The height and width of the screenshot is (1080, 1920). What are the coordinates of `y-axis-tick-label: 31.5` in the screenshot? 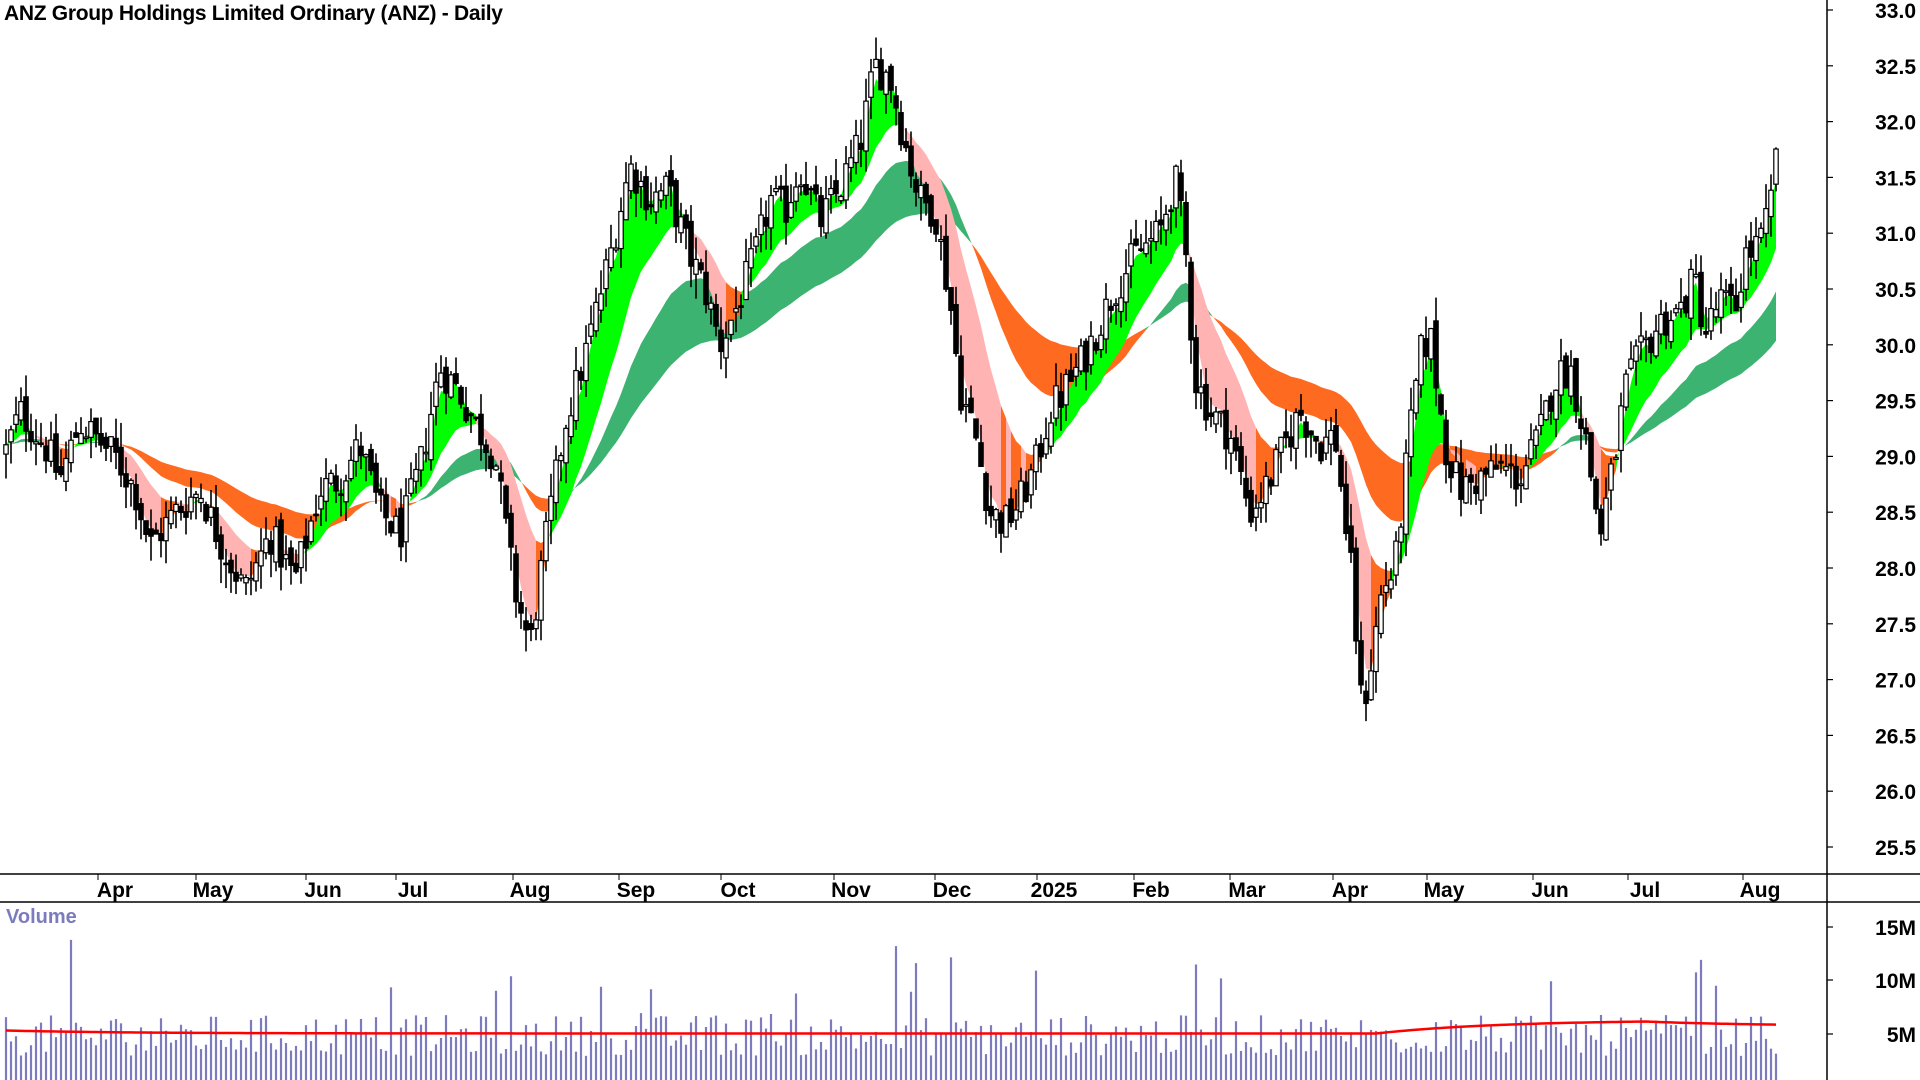 It's located at (1895, 178).